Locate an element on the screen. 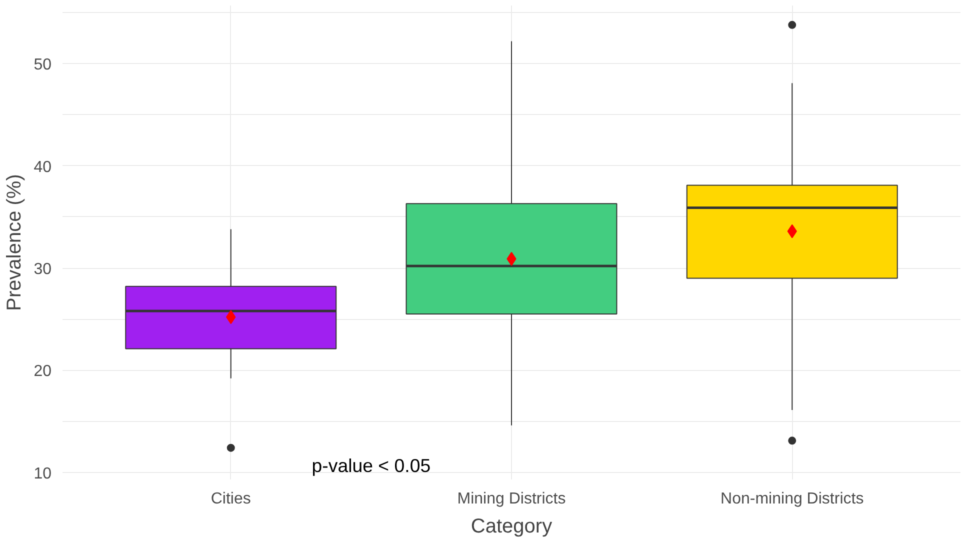 Image resolution: width=969 pixels, height=545 pixels. y-axis-title: Prevalence (%) is located at coordinates (15, 242).